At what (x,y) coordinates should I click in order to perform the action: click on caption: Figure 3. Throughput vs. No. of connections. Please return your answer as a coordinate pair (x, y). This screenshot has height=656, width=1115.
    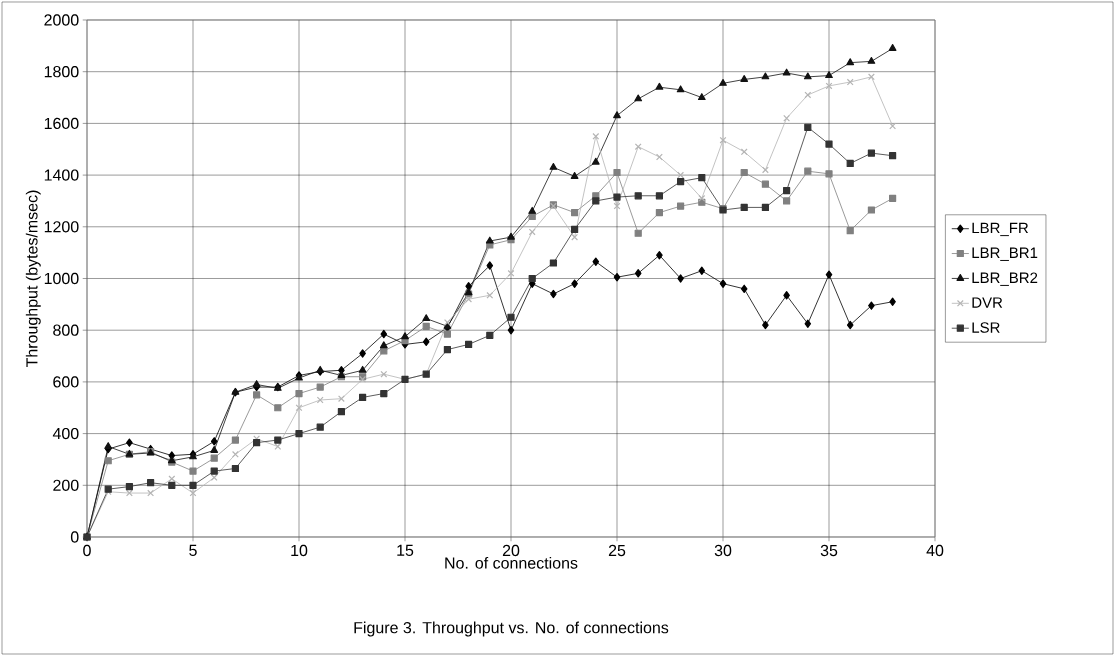
    Looking at the image, I should click on (511, 629).